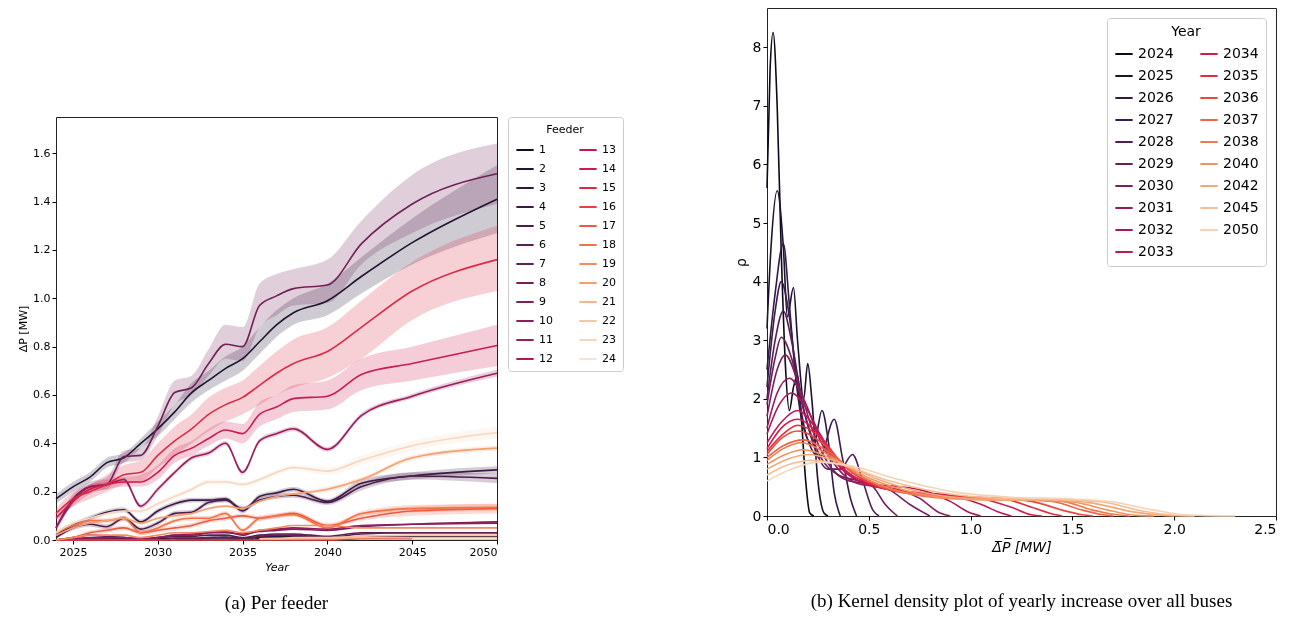 Image resolution: width=1301 pixels, height=630 pixels. Describe the element at coordinates (24, 329) in the screenshot. I see `y-axis-title: ΔP [MW]` at that location.